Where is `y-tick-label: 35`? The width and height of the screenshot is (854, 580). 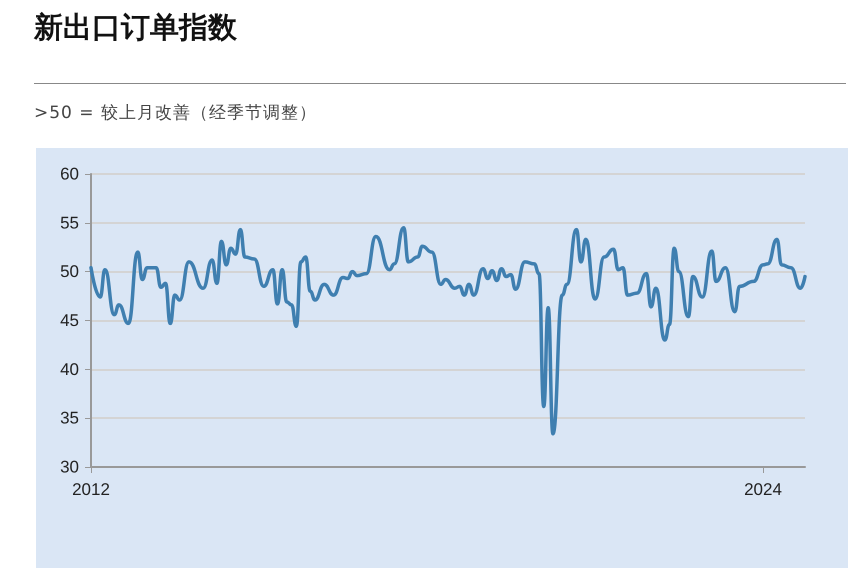 y-tick-label: 35 is located at coordinates (69, 418).